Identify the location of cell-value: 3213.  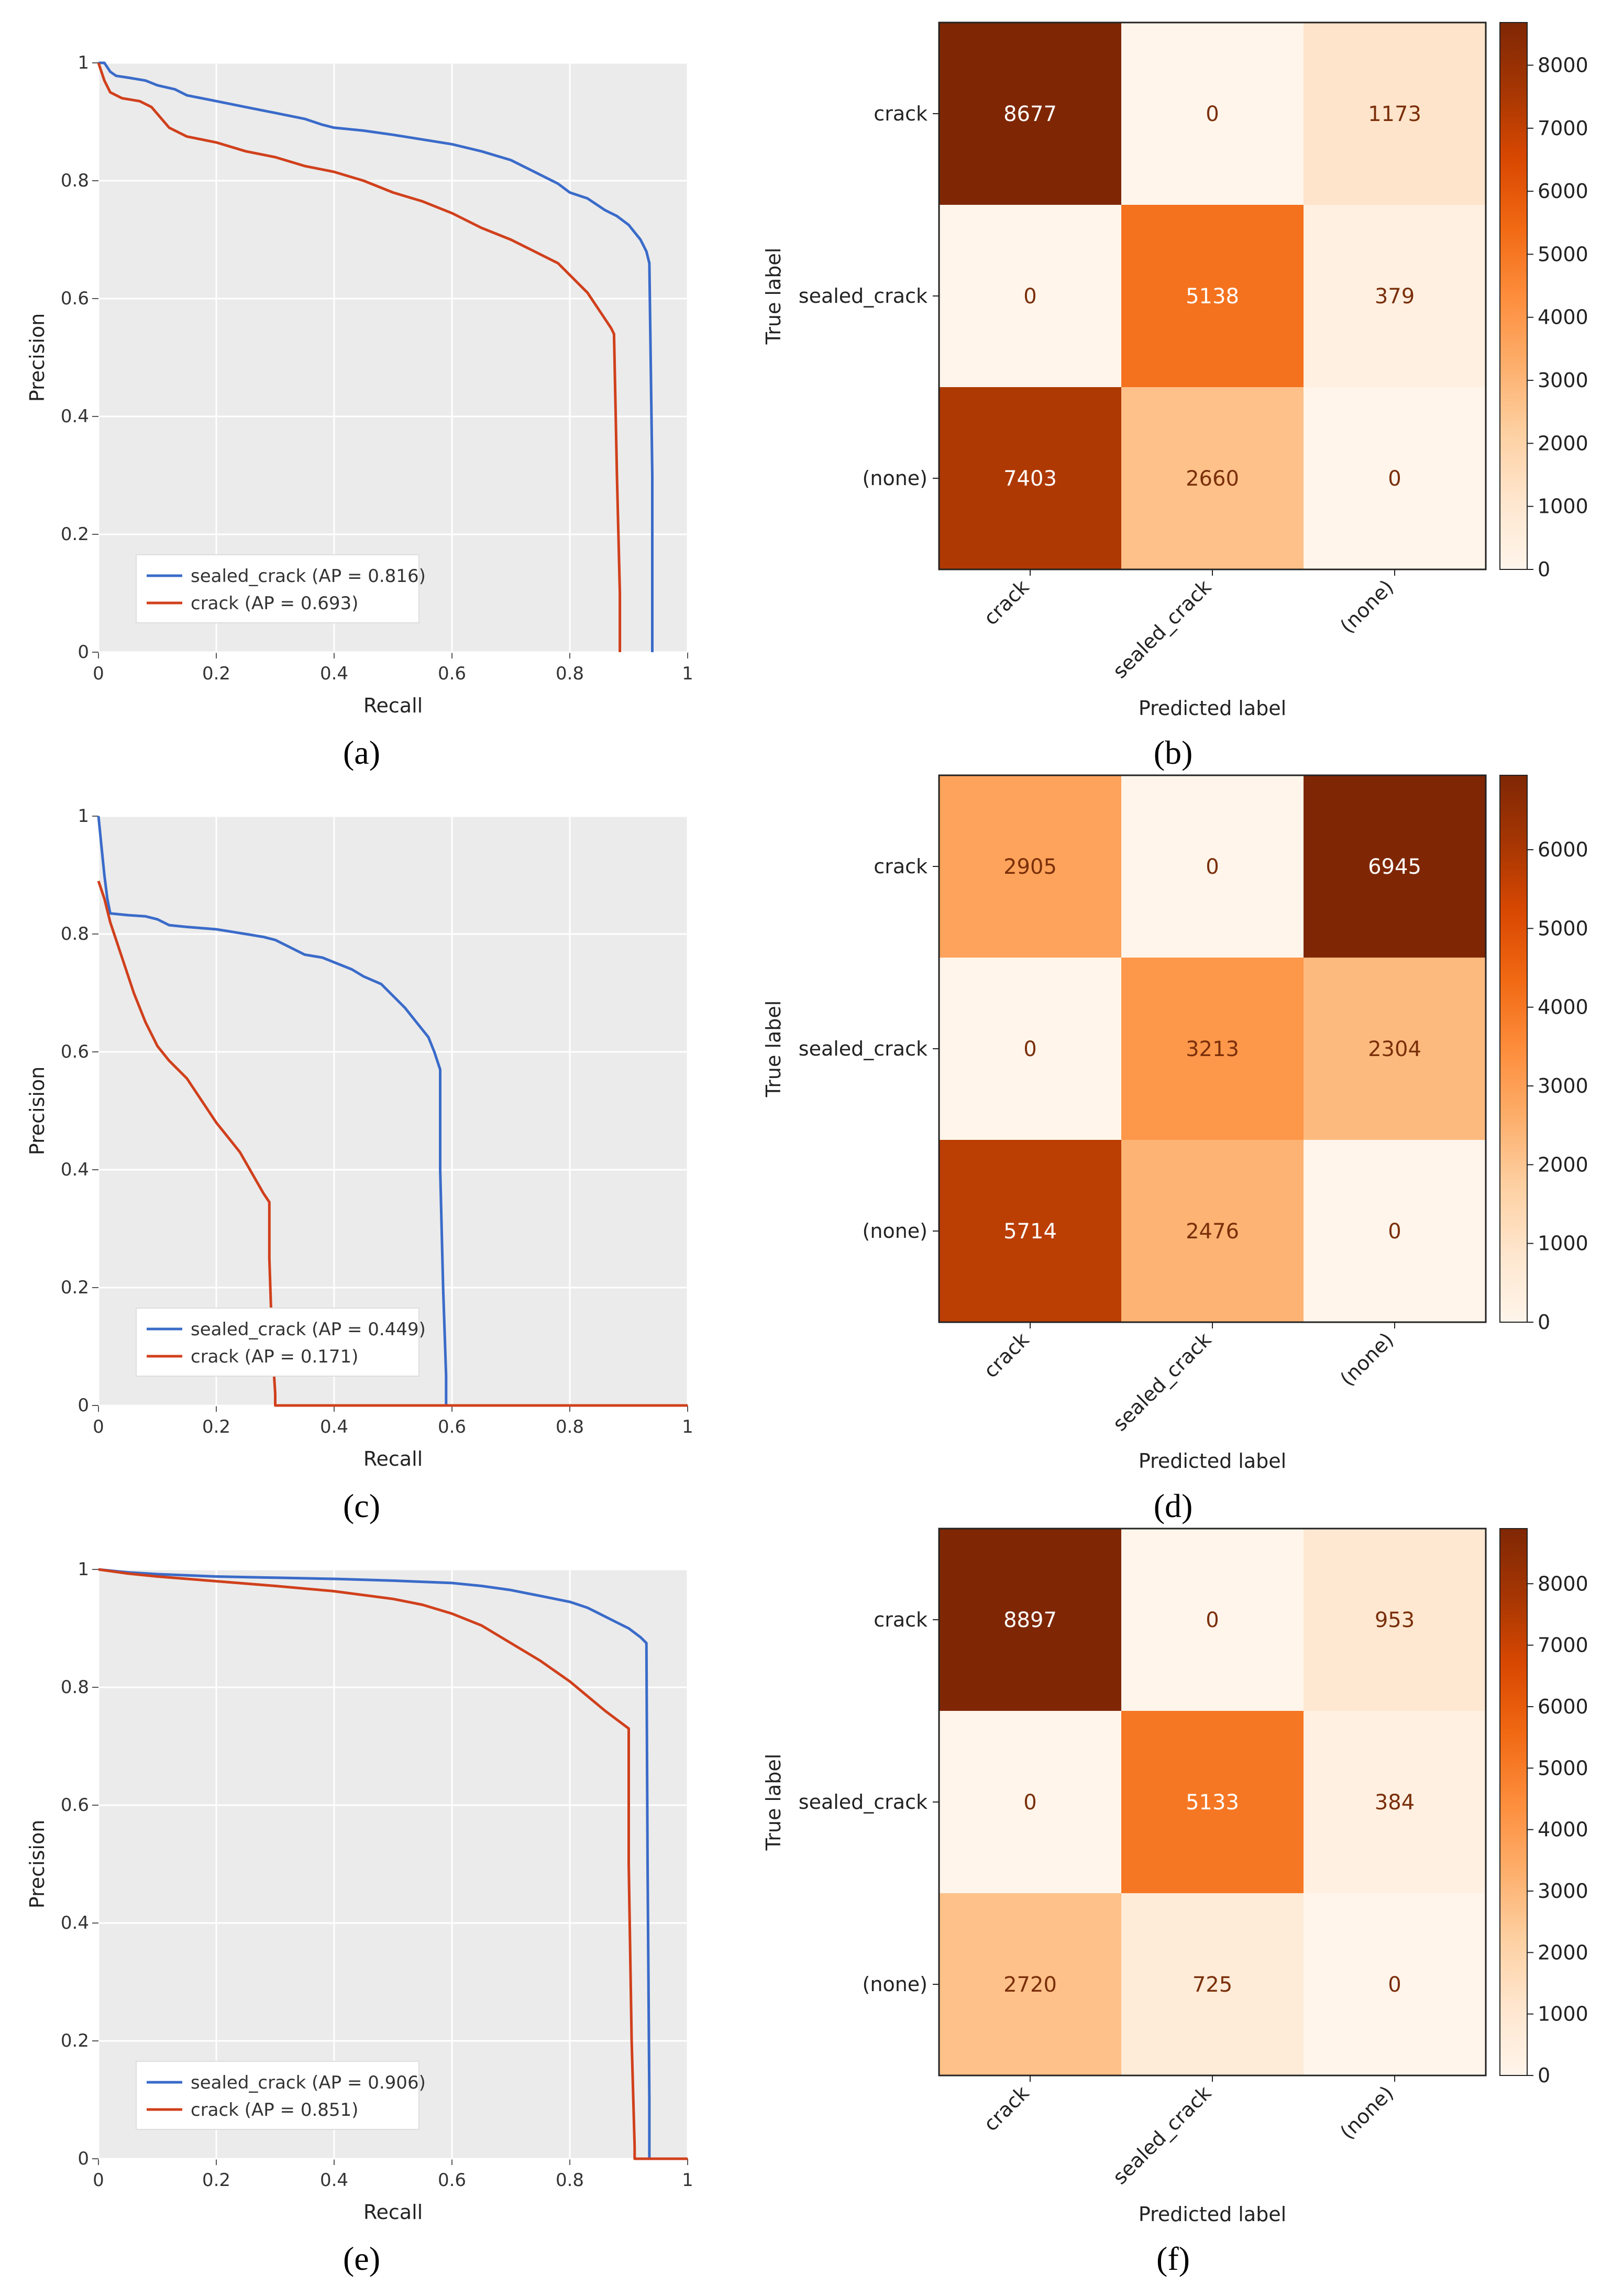
(1212, 1049).